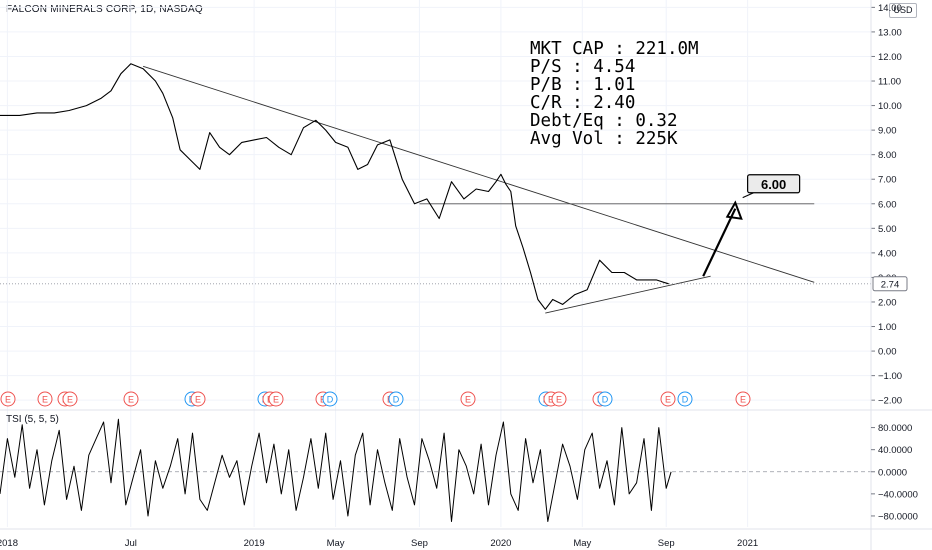 This screenshot has width=932, height=550. Describe the element at coordinates (890, 401) in the screenshot. I see `price-tick-label: −2.00` at that location.